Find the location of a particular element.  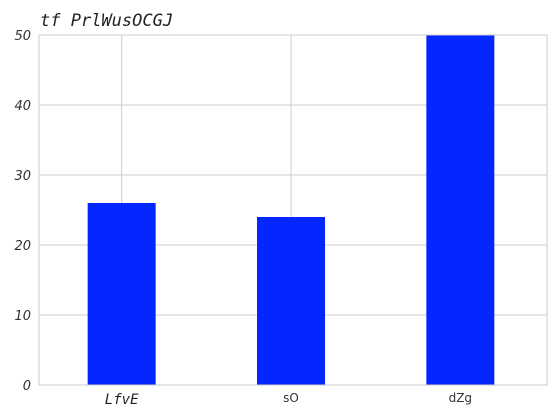

bar-dzg is located at coordinates (460, 210).